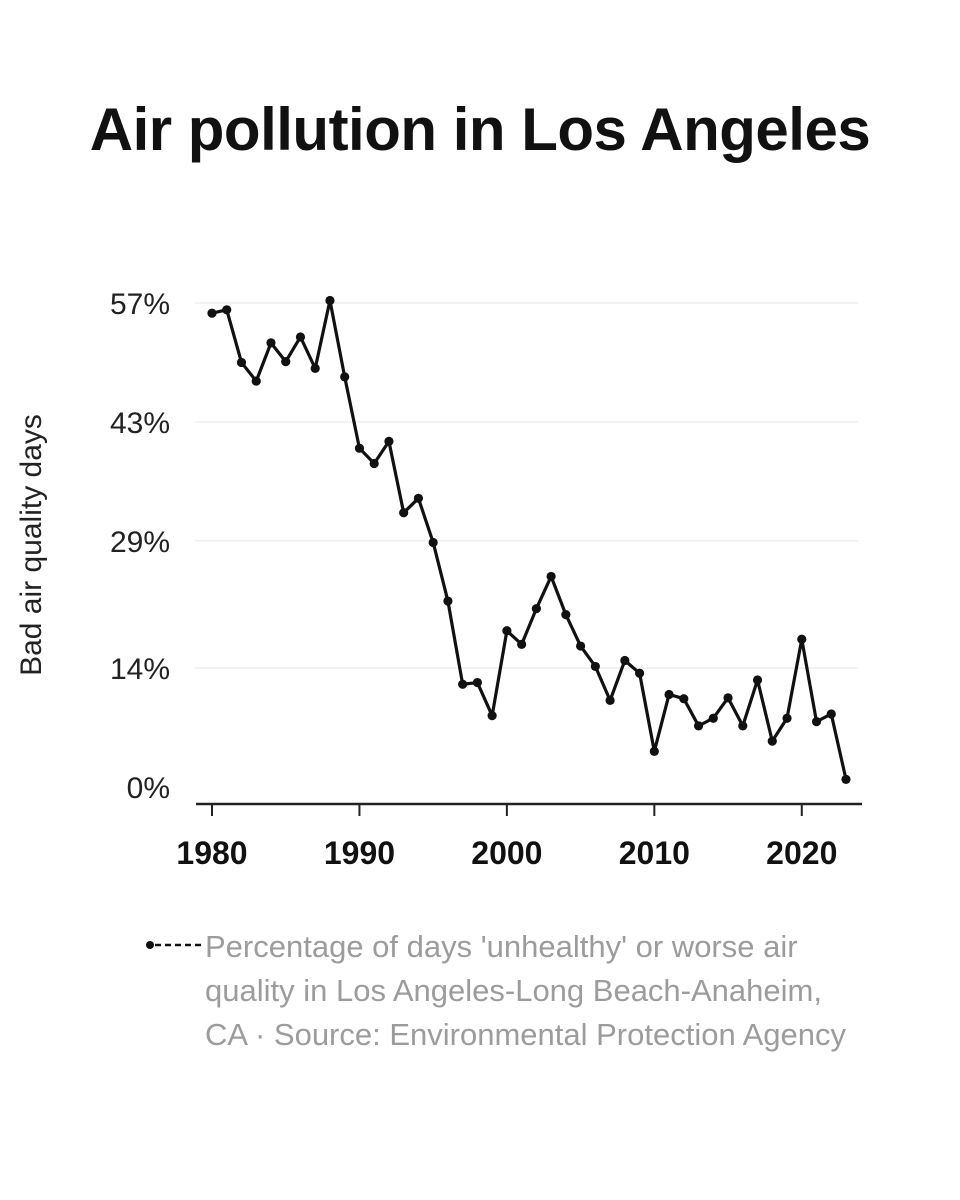  What do you see at coordinates (140, 669) in the screenshot?
I see `y-tick-label: 14%` at bounding box center [140, 669].